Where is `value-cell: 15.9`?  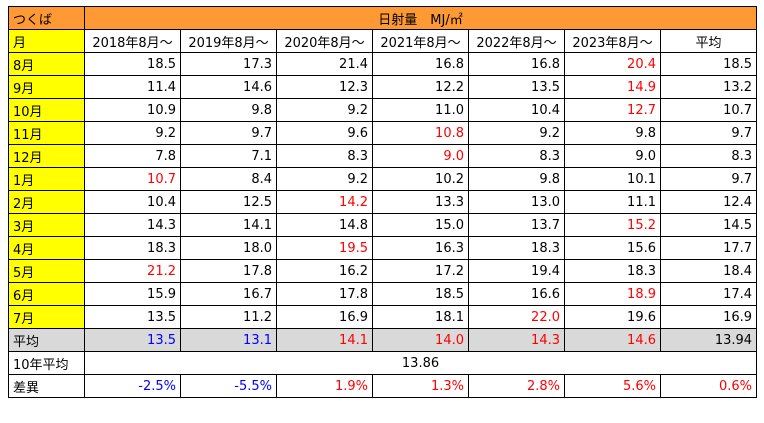
value-cell: 15.9 is located at coordinates (132, 294).